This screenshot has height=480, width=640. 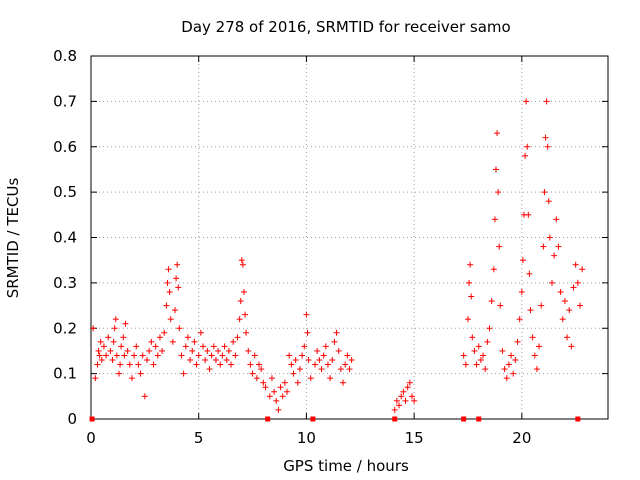 I want to click on y-tick-label: 0.5, so click(x=65, y=192).